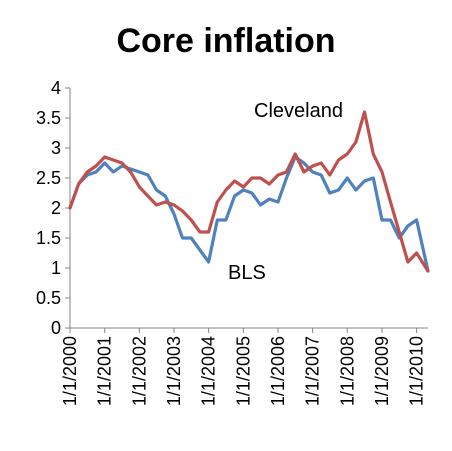 Image resolution: width=452 pixels, height=451 pixels. I want to click on y-tick-label: 0, so click(56, 328).